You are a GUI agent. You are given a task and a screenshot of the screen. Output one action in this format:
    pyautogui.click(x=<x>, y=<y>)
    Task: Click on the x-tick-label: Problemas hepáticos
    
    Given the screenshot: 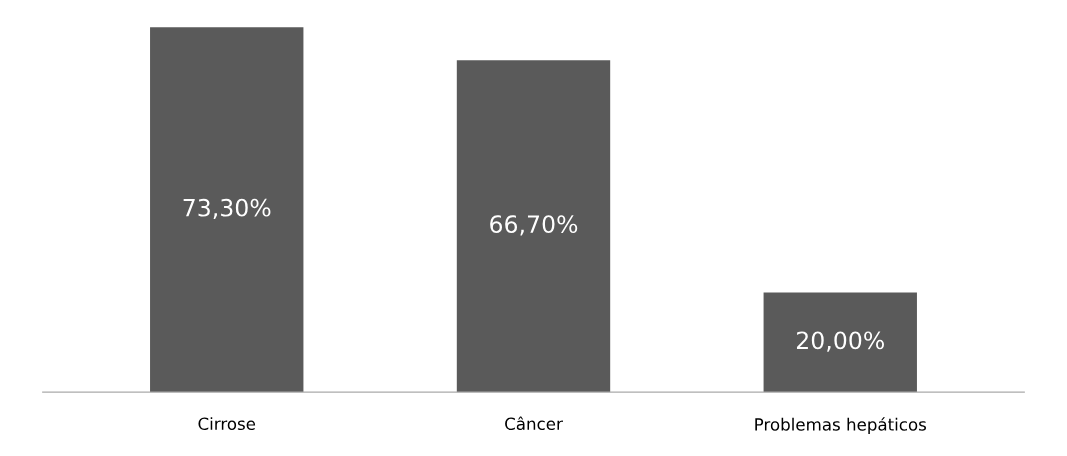 What is the action you would take?
    pyautogui.click(x=841, y=425)
    